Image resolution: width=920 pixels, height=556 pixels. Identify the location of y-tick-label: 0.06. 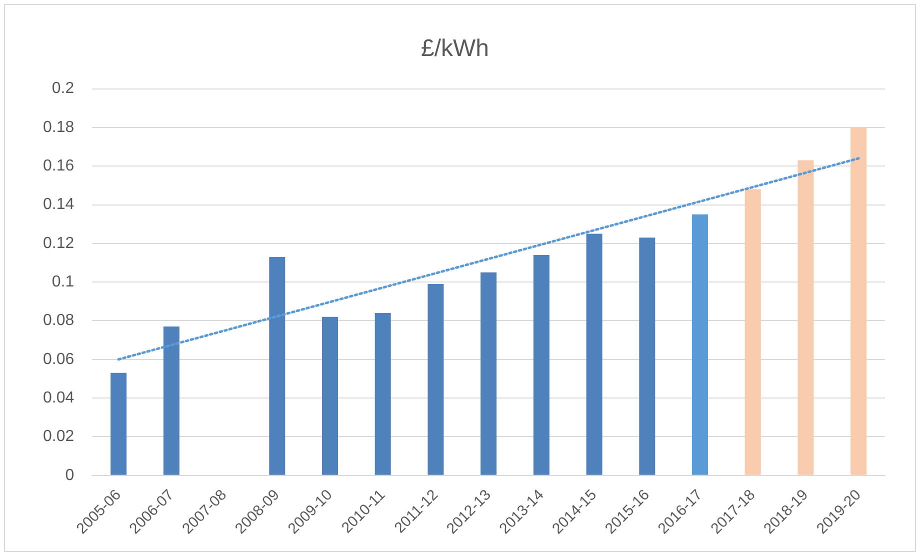
(58, 359).